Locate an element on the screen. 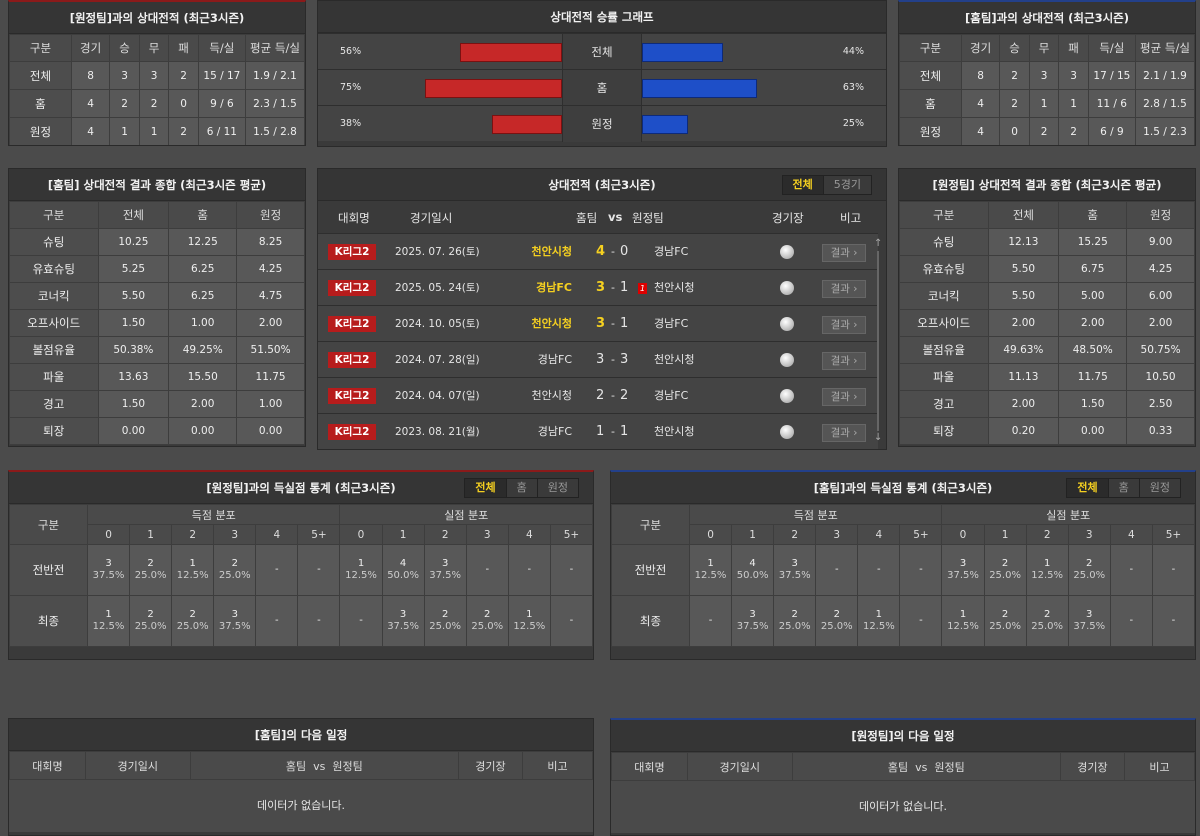 Image resolution: width=1200 pixels, height=836 pixels. table-row: 유효슈팅 5.25 6.25 4.25 is located at coordinates (157, 269).